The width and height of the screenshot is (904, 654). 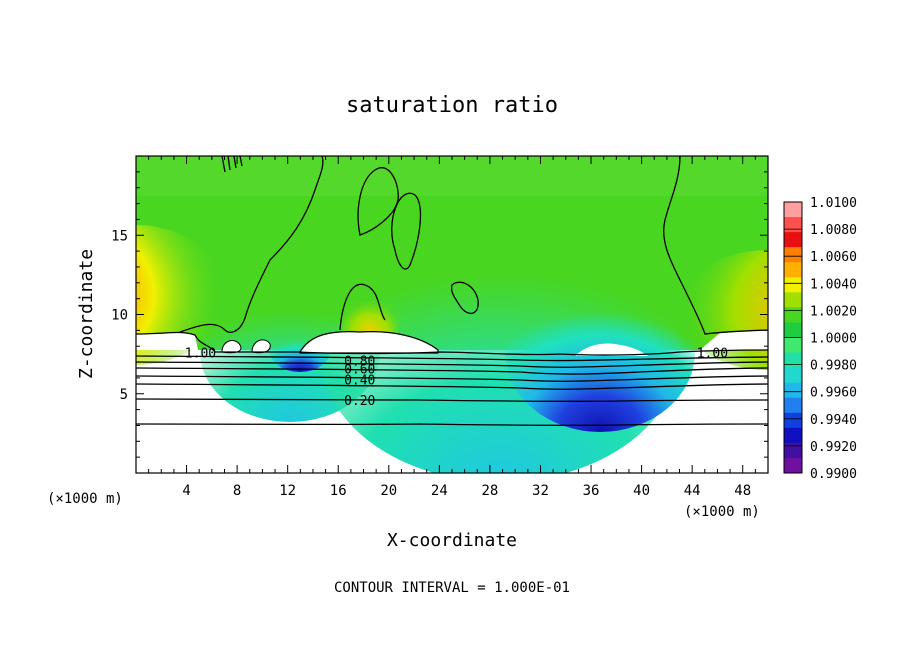 What do you see at coordinates (181, 295) in the screenshot?
I see `field-red-zone-left` at bounding box center [181, 295].